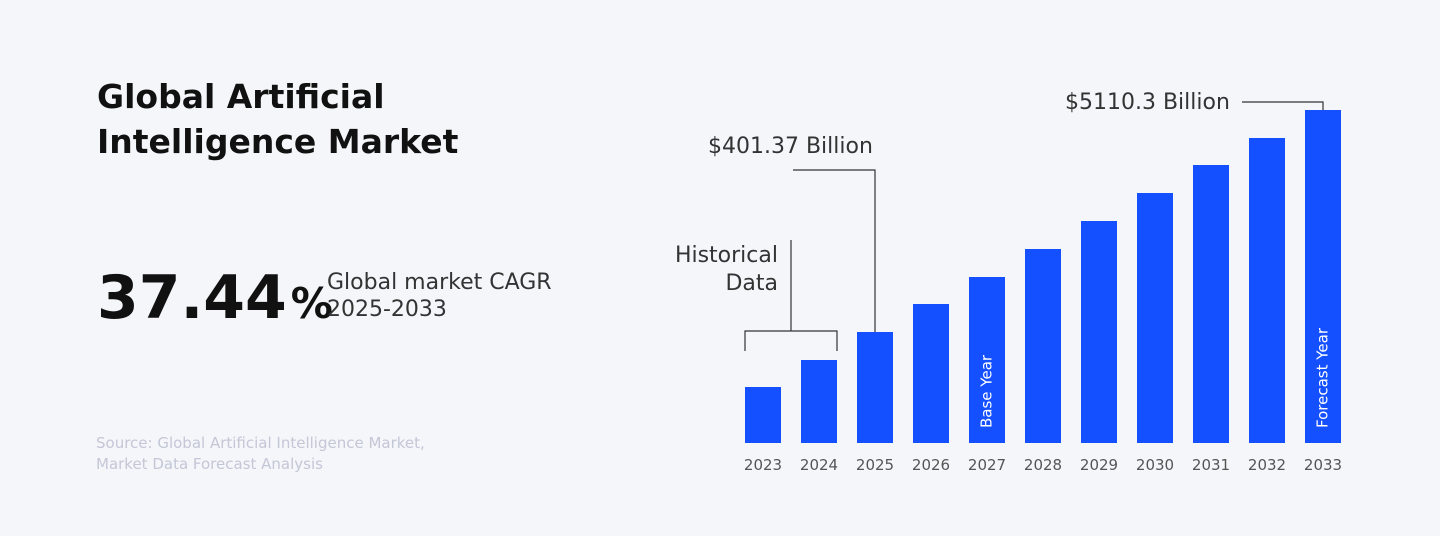 This screenshot has width=1440, height=536. Describe the element at coordinates (790, 146) in the screenshot. I see `callout: $401.37 Billion` at that location.